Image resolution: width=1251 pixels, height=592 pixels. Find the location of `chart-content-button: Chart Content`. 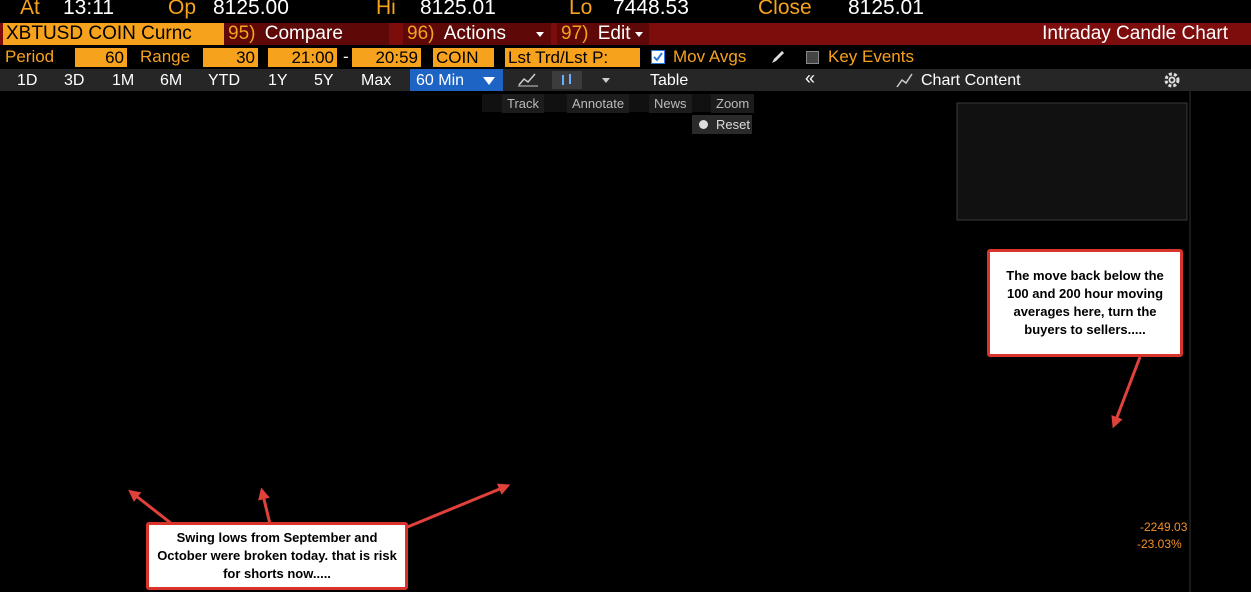

chart-content-button: Chart Content is located at coordinates (971, 80).